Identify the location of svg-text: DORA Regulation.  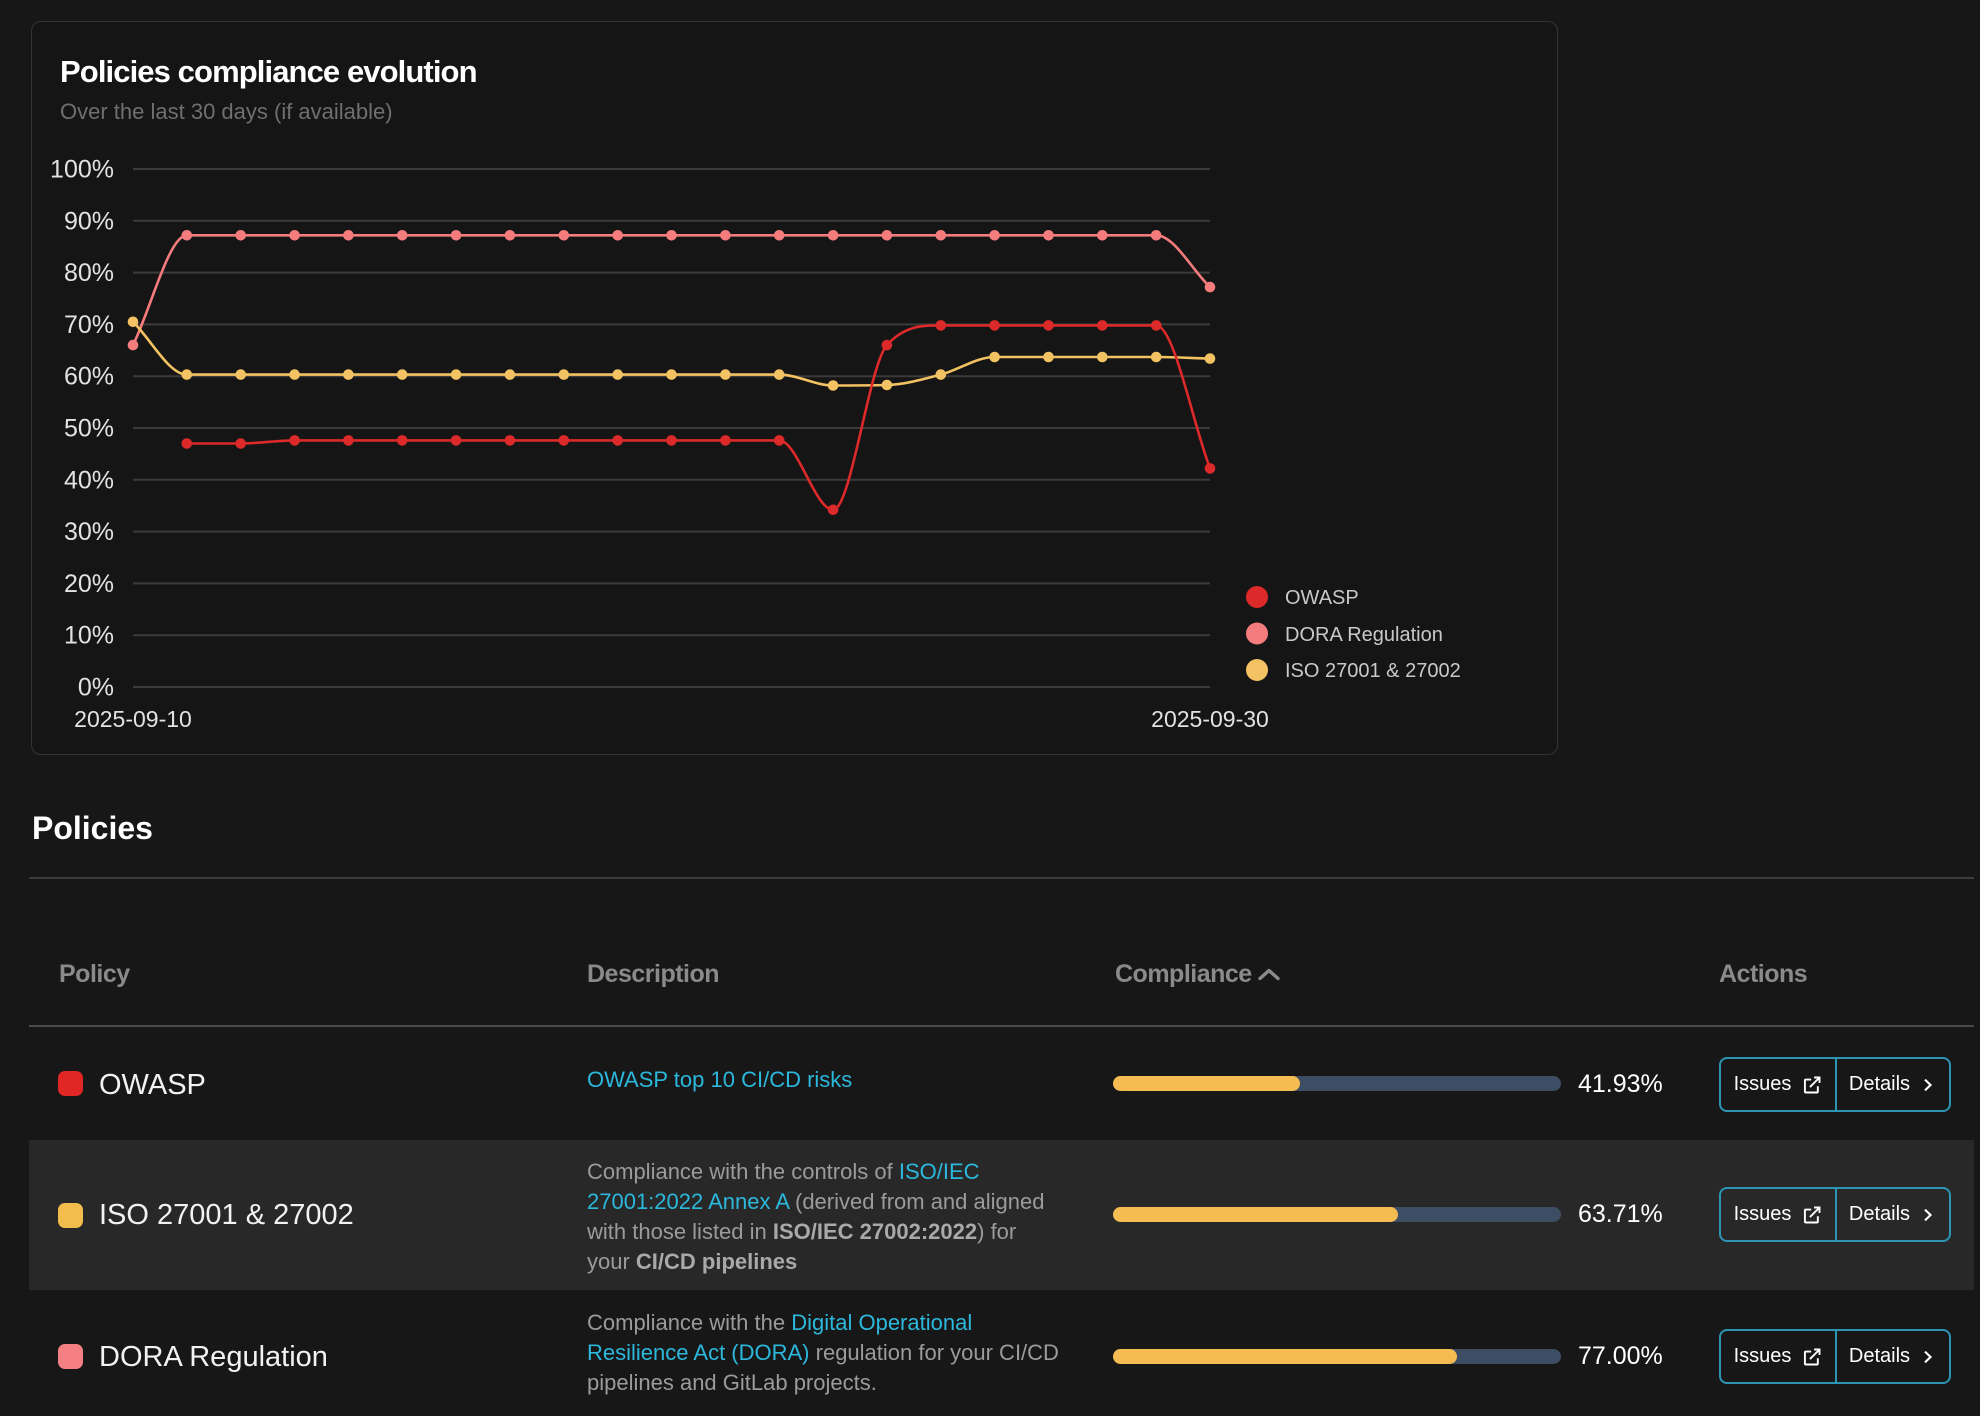
(1364, 635).